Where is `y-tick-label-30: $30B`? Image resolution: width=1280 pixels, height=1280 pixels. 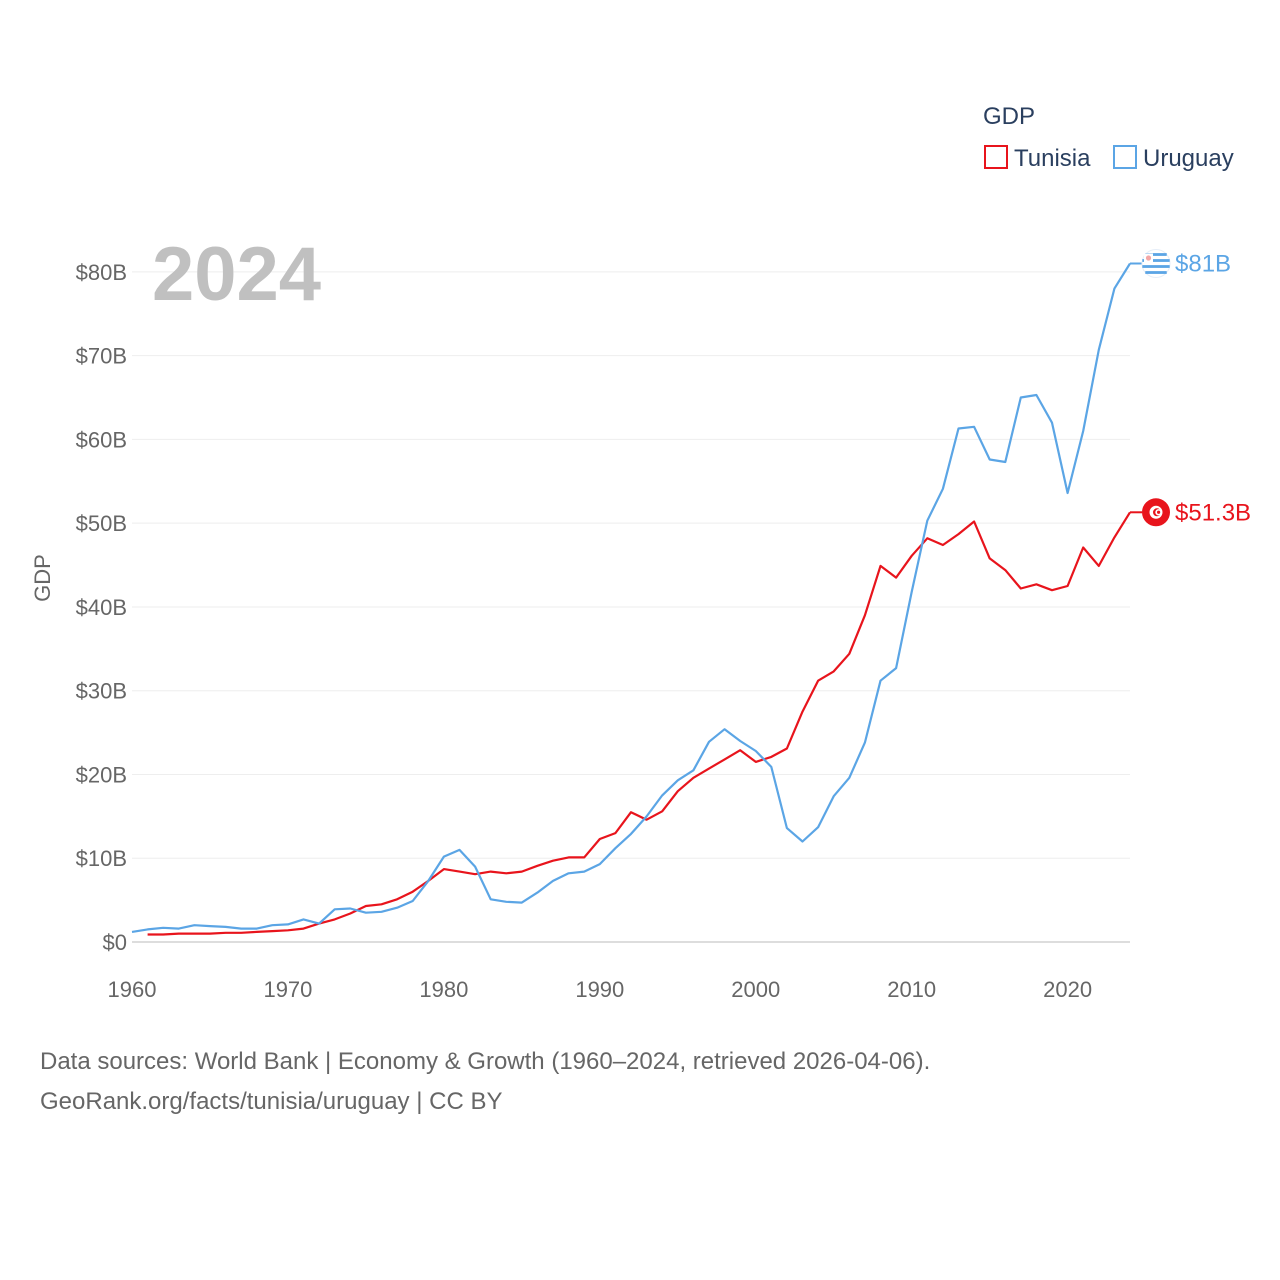
y-tick-label-30: $30B is located at coordinates (101, 691).